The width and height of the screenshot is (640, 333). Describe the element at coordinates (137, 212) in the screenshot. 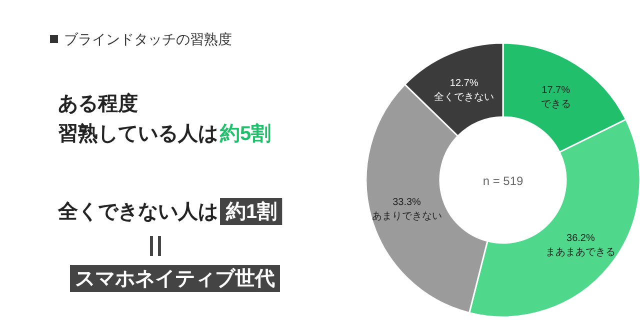

I see `text: 全くできない人は` at that location.